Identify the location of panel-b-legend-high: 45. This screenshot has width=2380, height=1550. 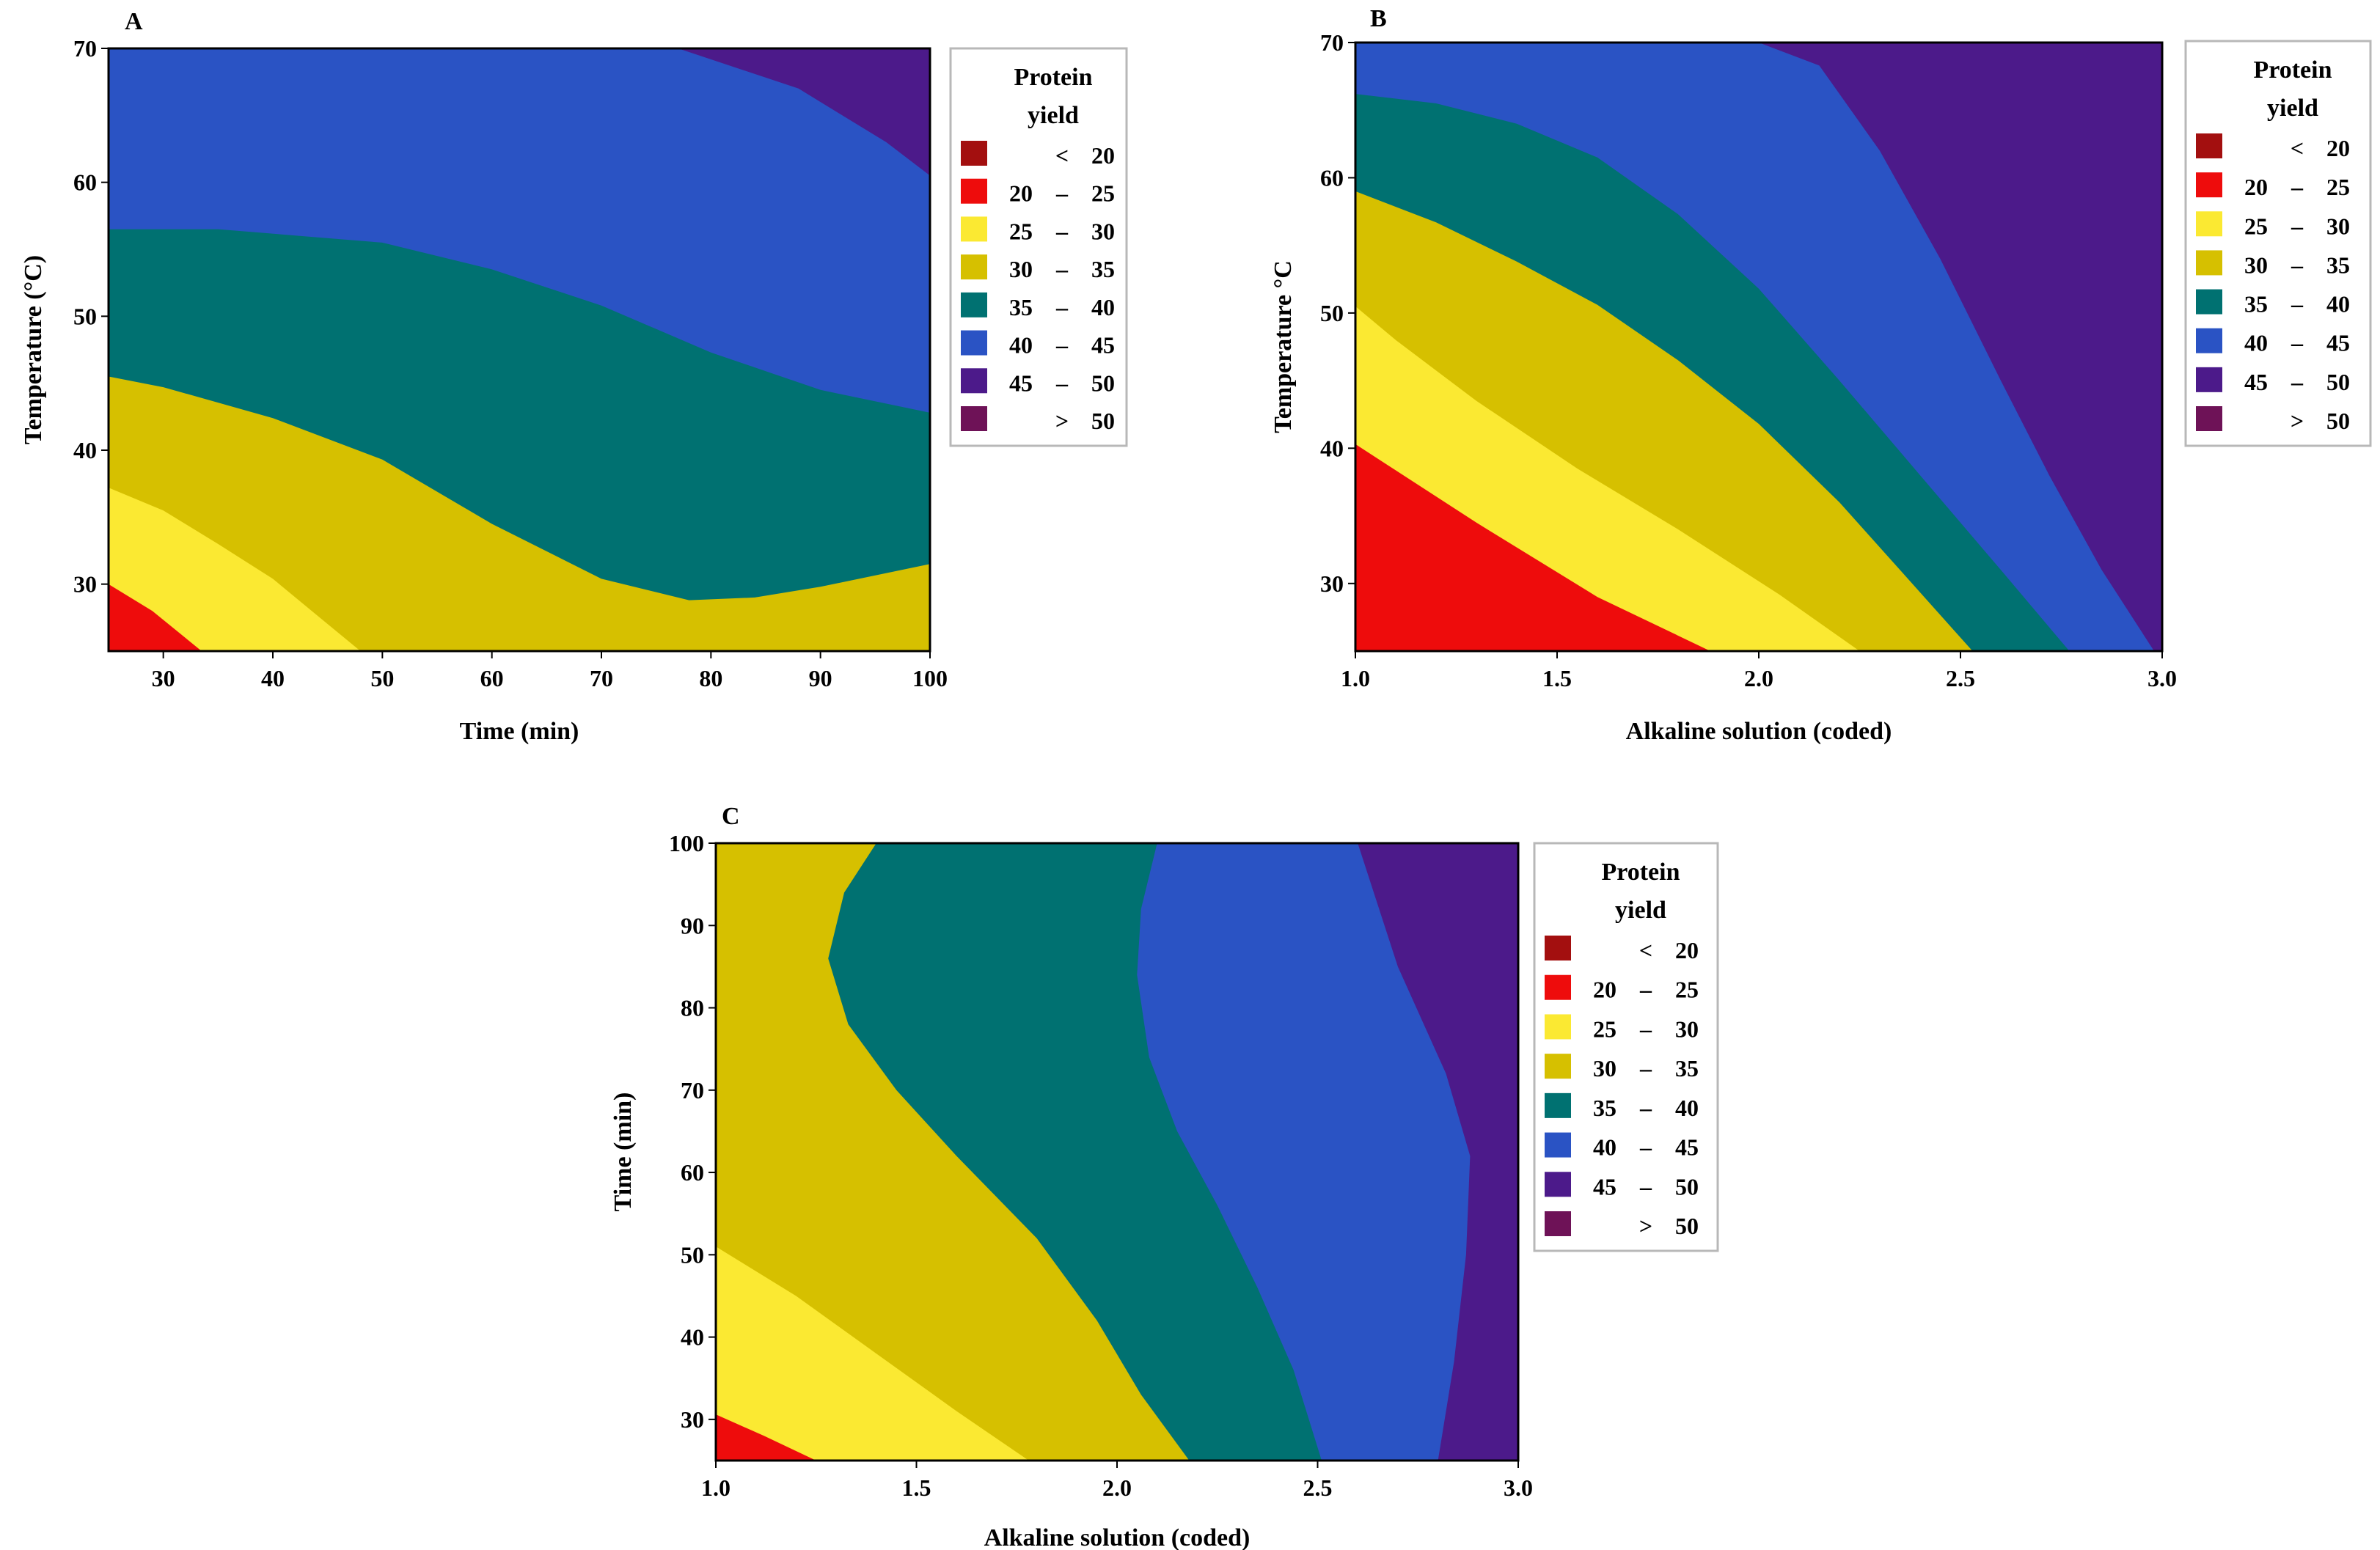
(2338, 343).